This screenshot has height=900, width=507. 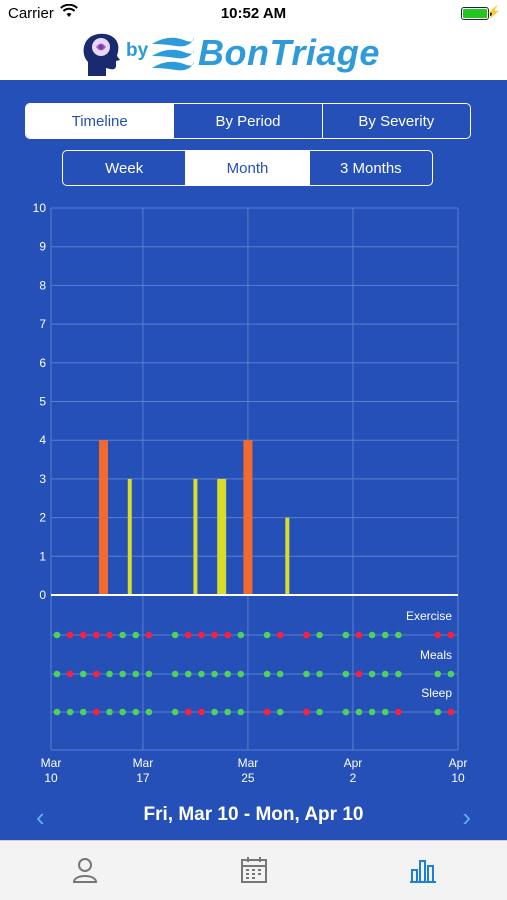 I want to click on clock: 10:52 AM, so click(x=253, y=13).